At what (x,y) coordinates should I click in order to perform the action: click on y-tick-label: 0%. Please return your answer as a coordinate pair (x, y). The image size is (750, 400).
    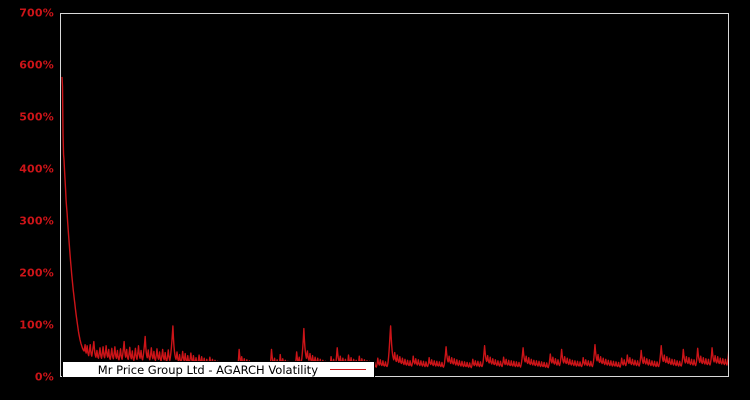
    Looking at the image, I should click on (44, 377).